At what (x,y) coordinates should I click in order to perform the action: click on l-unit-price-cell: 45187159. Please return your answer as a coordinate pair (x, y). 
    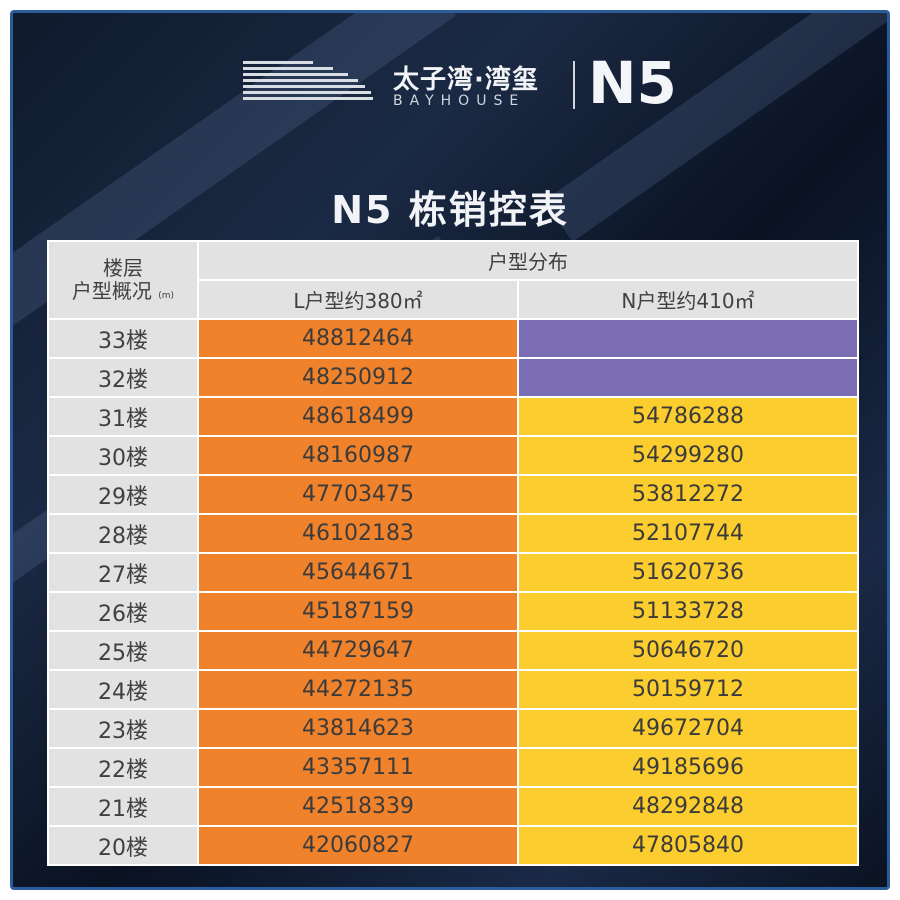
    Looking at the image, I should click on (358, 611).